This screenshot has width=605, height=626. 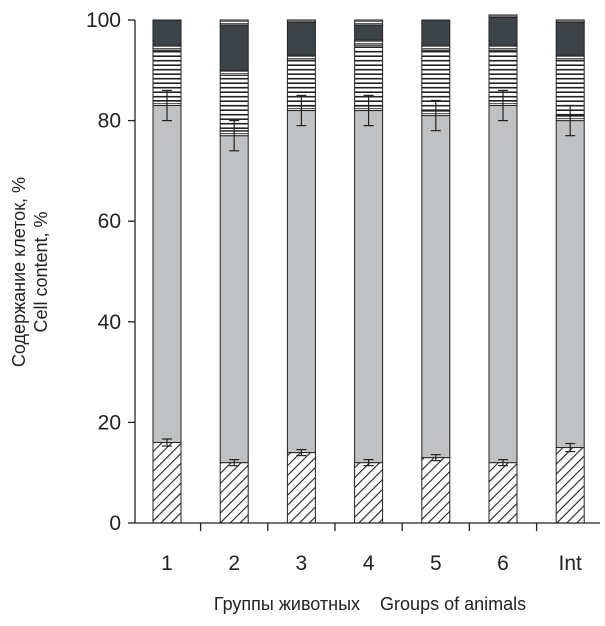 I want to click on x-axis-ticks: 1 2 3 4 5 6 Int, so click(x=371, y=549).